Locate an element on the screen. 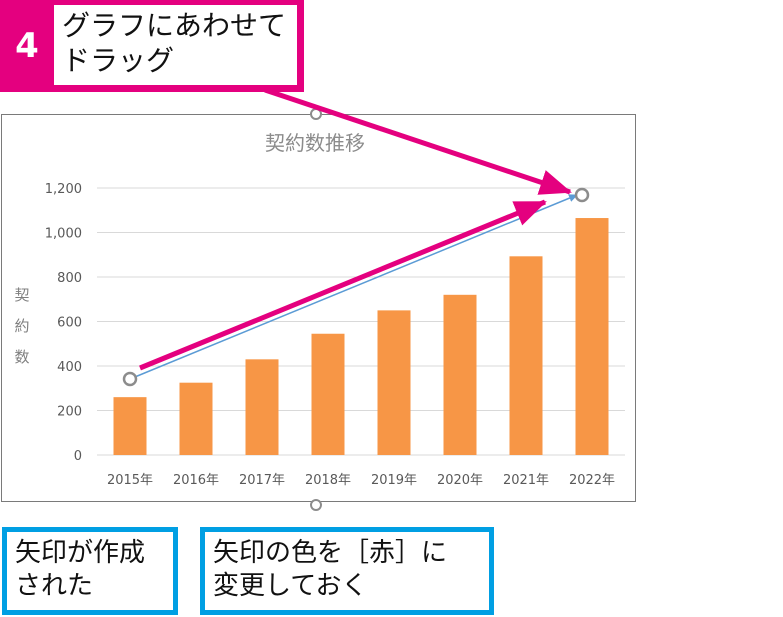 Image resolution: width=783 pixels, height=617 pixels. x-tick-label: 2018年 is located at coordinates (328, 480).